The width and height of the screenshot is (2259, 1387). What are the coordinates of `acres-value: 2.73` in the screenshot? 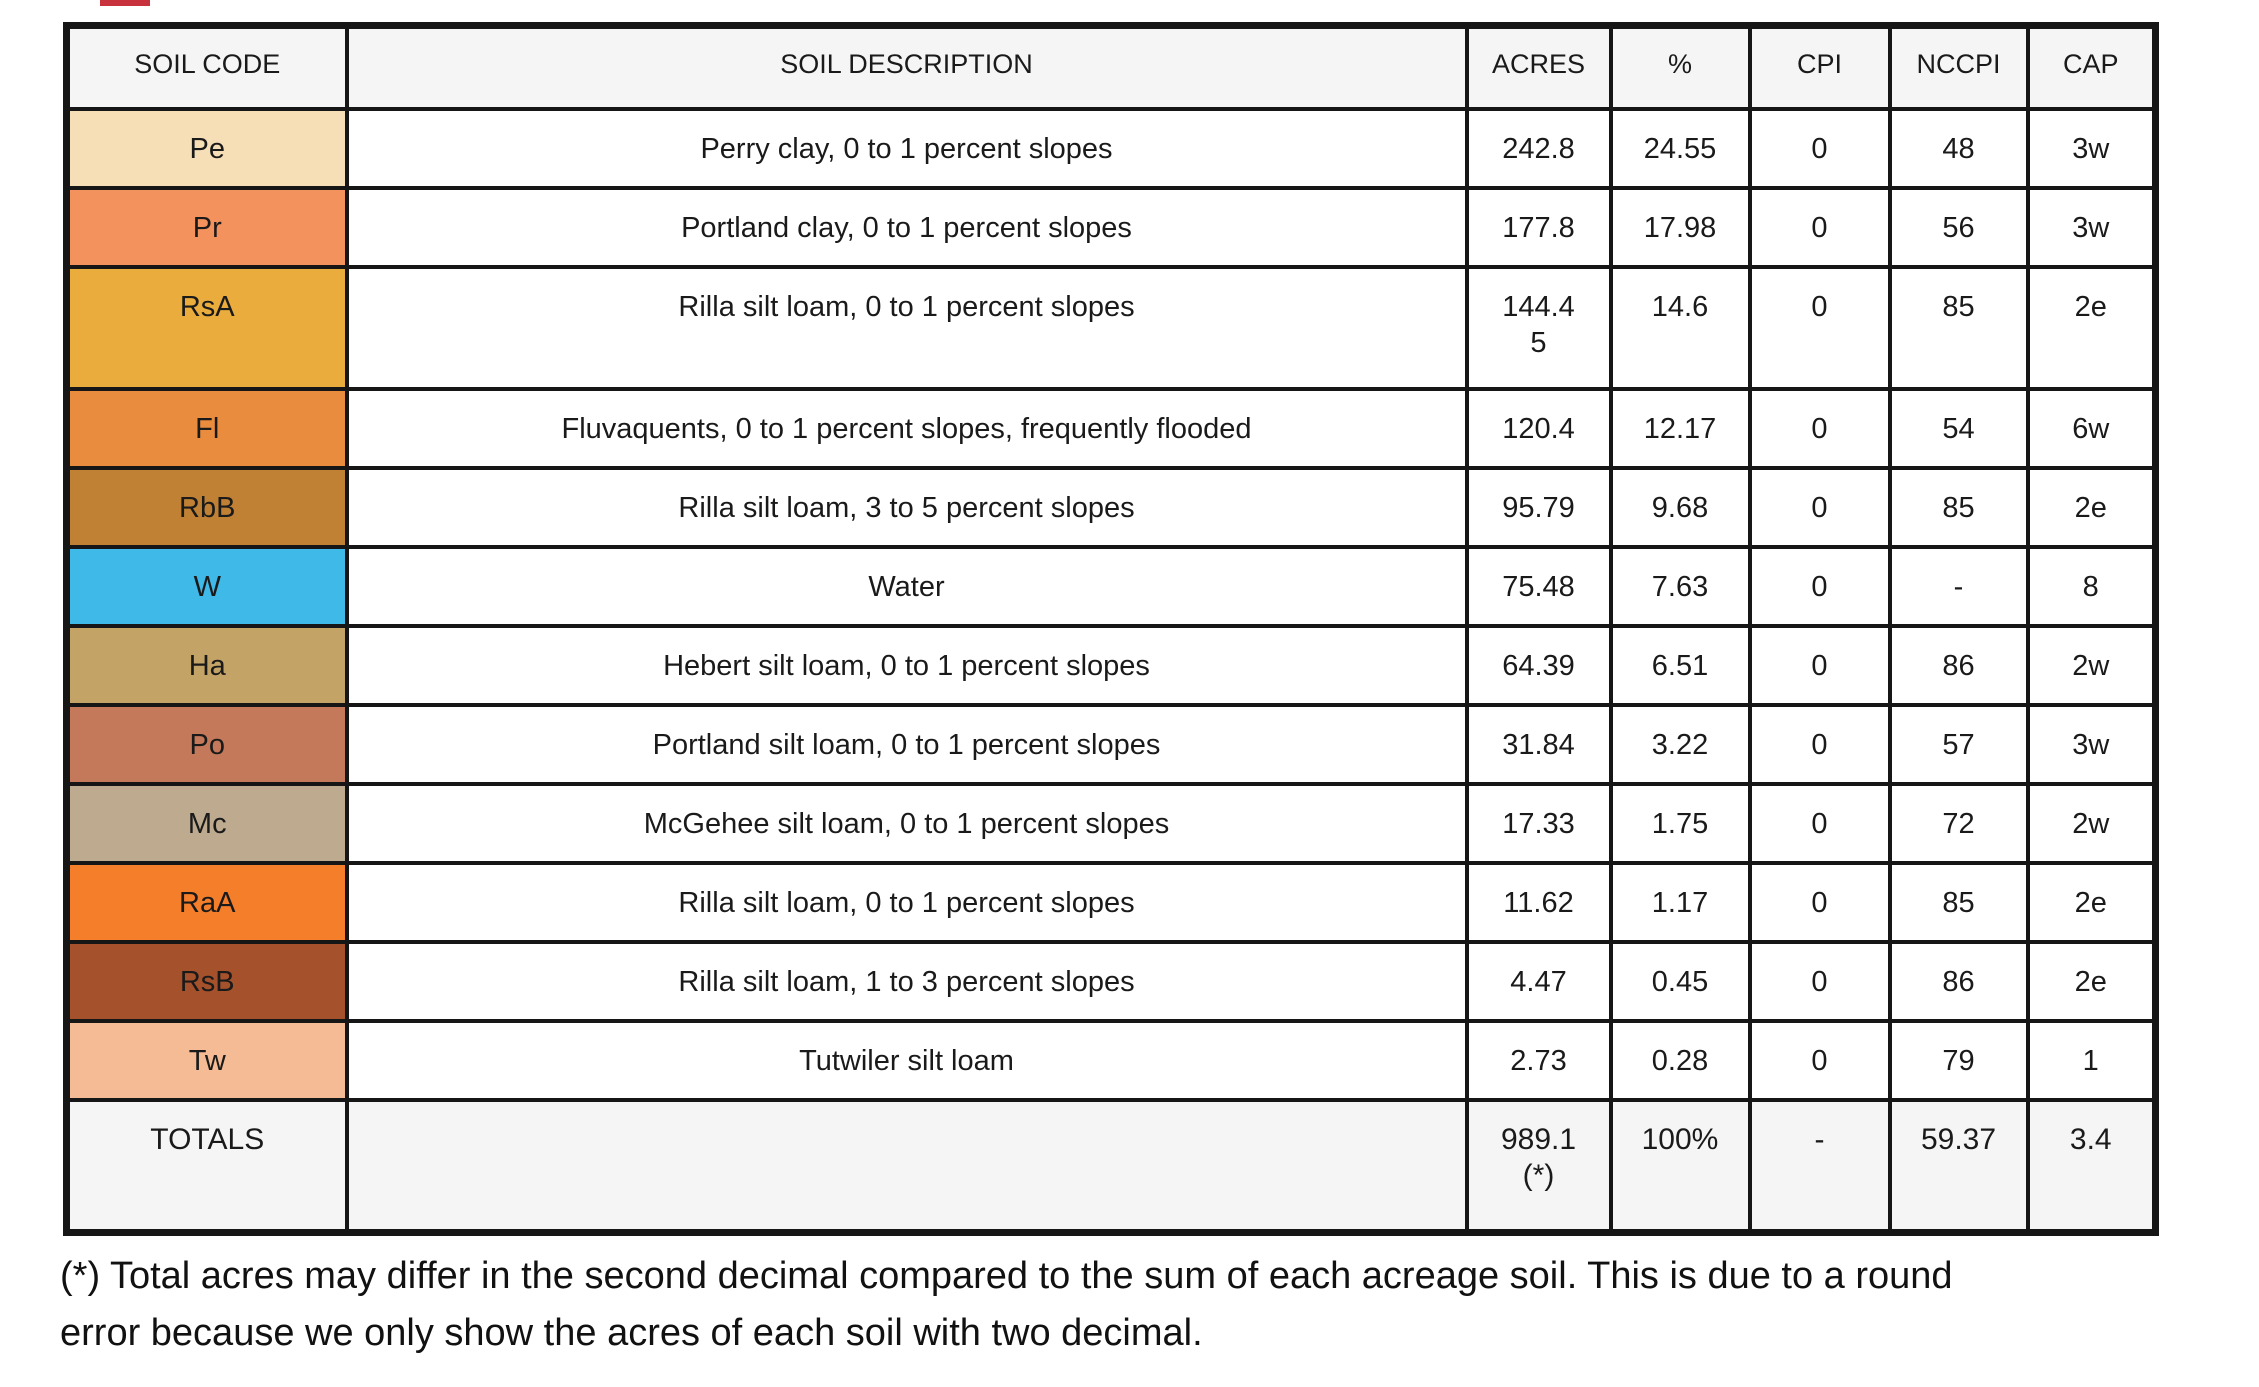 It's located at (1538, 1061).